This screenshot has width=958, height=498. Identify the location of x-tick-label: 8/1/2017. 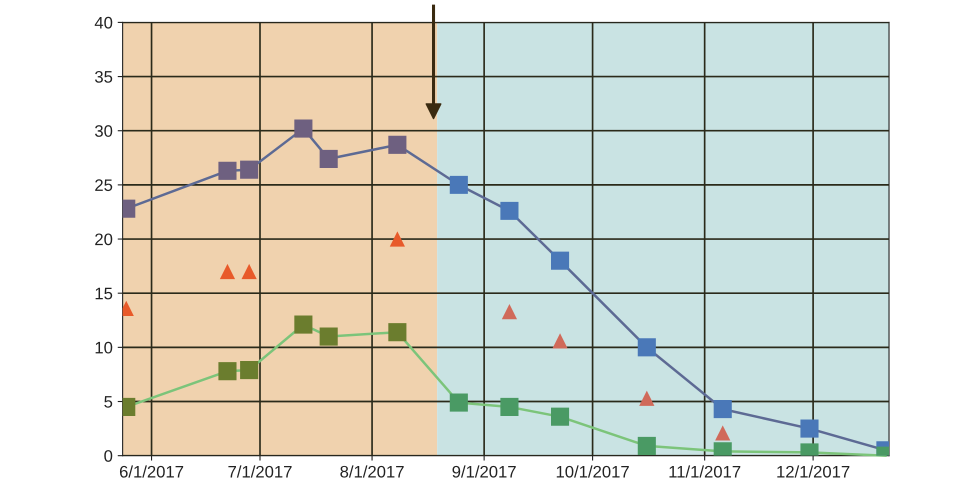
(372, 471).